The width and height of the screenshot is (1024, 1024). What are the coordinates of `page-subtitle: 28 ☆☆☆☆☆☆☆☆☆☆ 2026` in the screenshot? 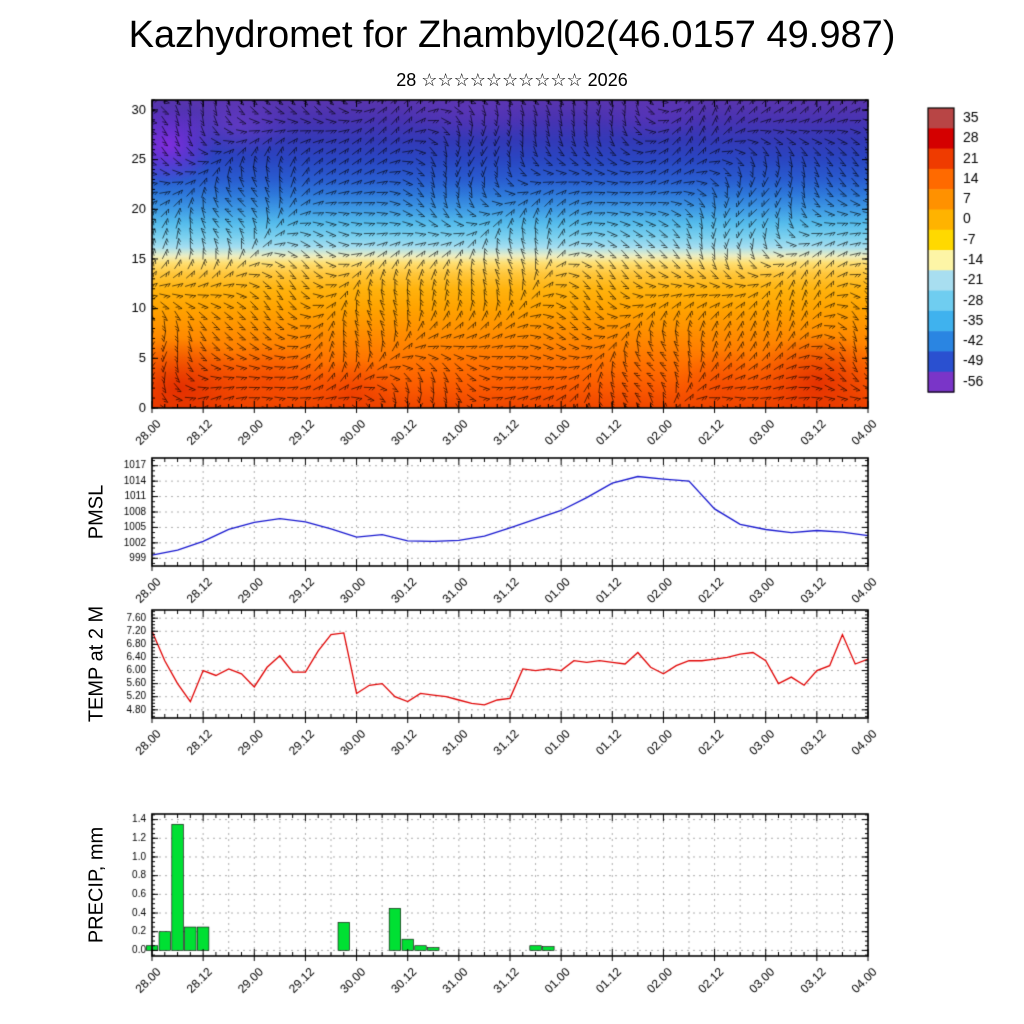 It's located at (512, 80).